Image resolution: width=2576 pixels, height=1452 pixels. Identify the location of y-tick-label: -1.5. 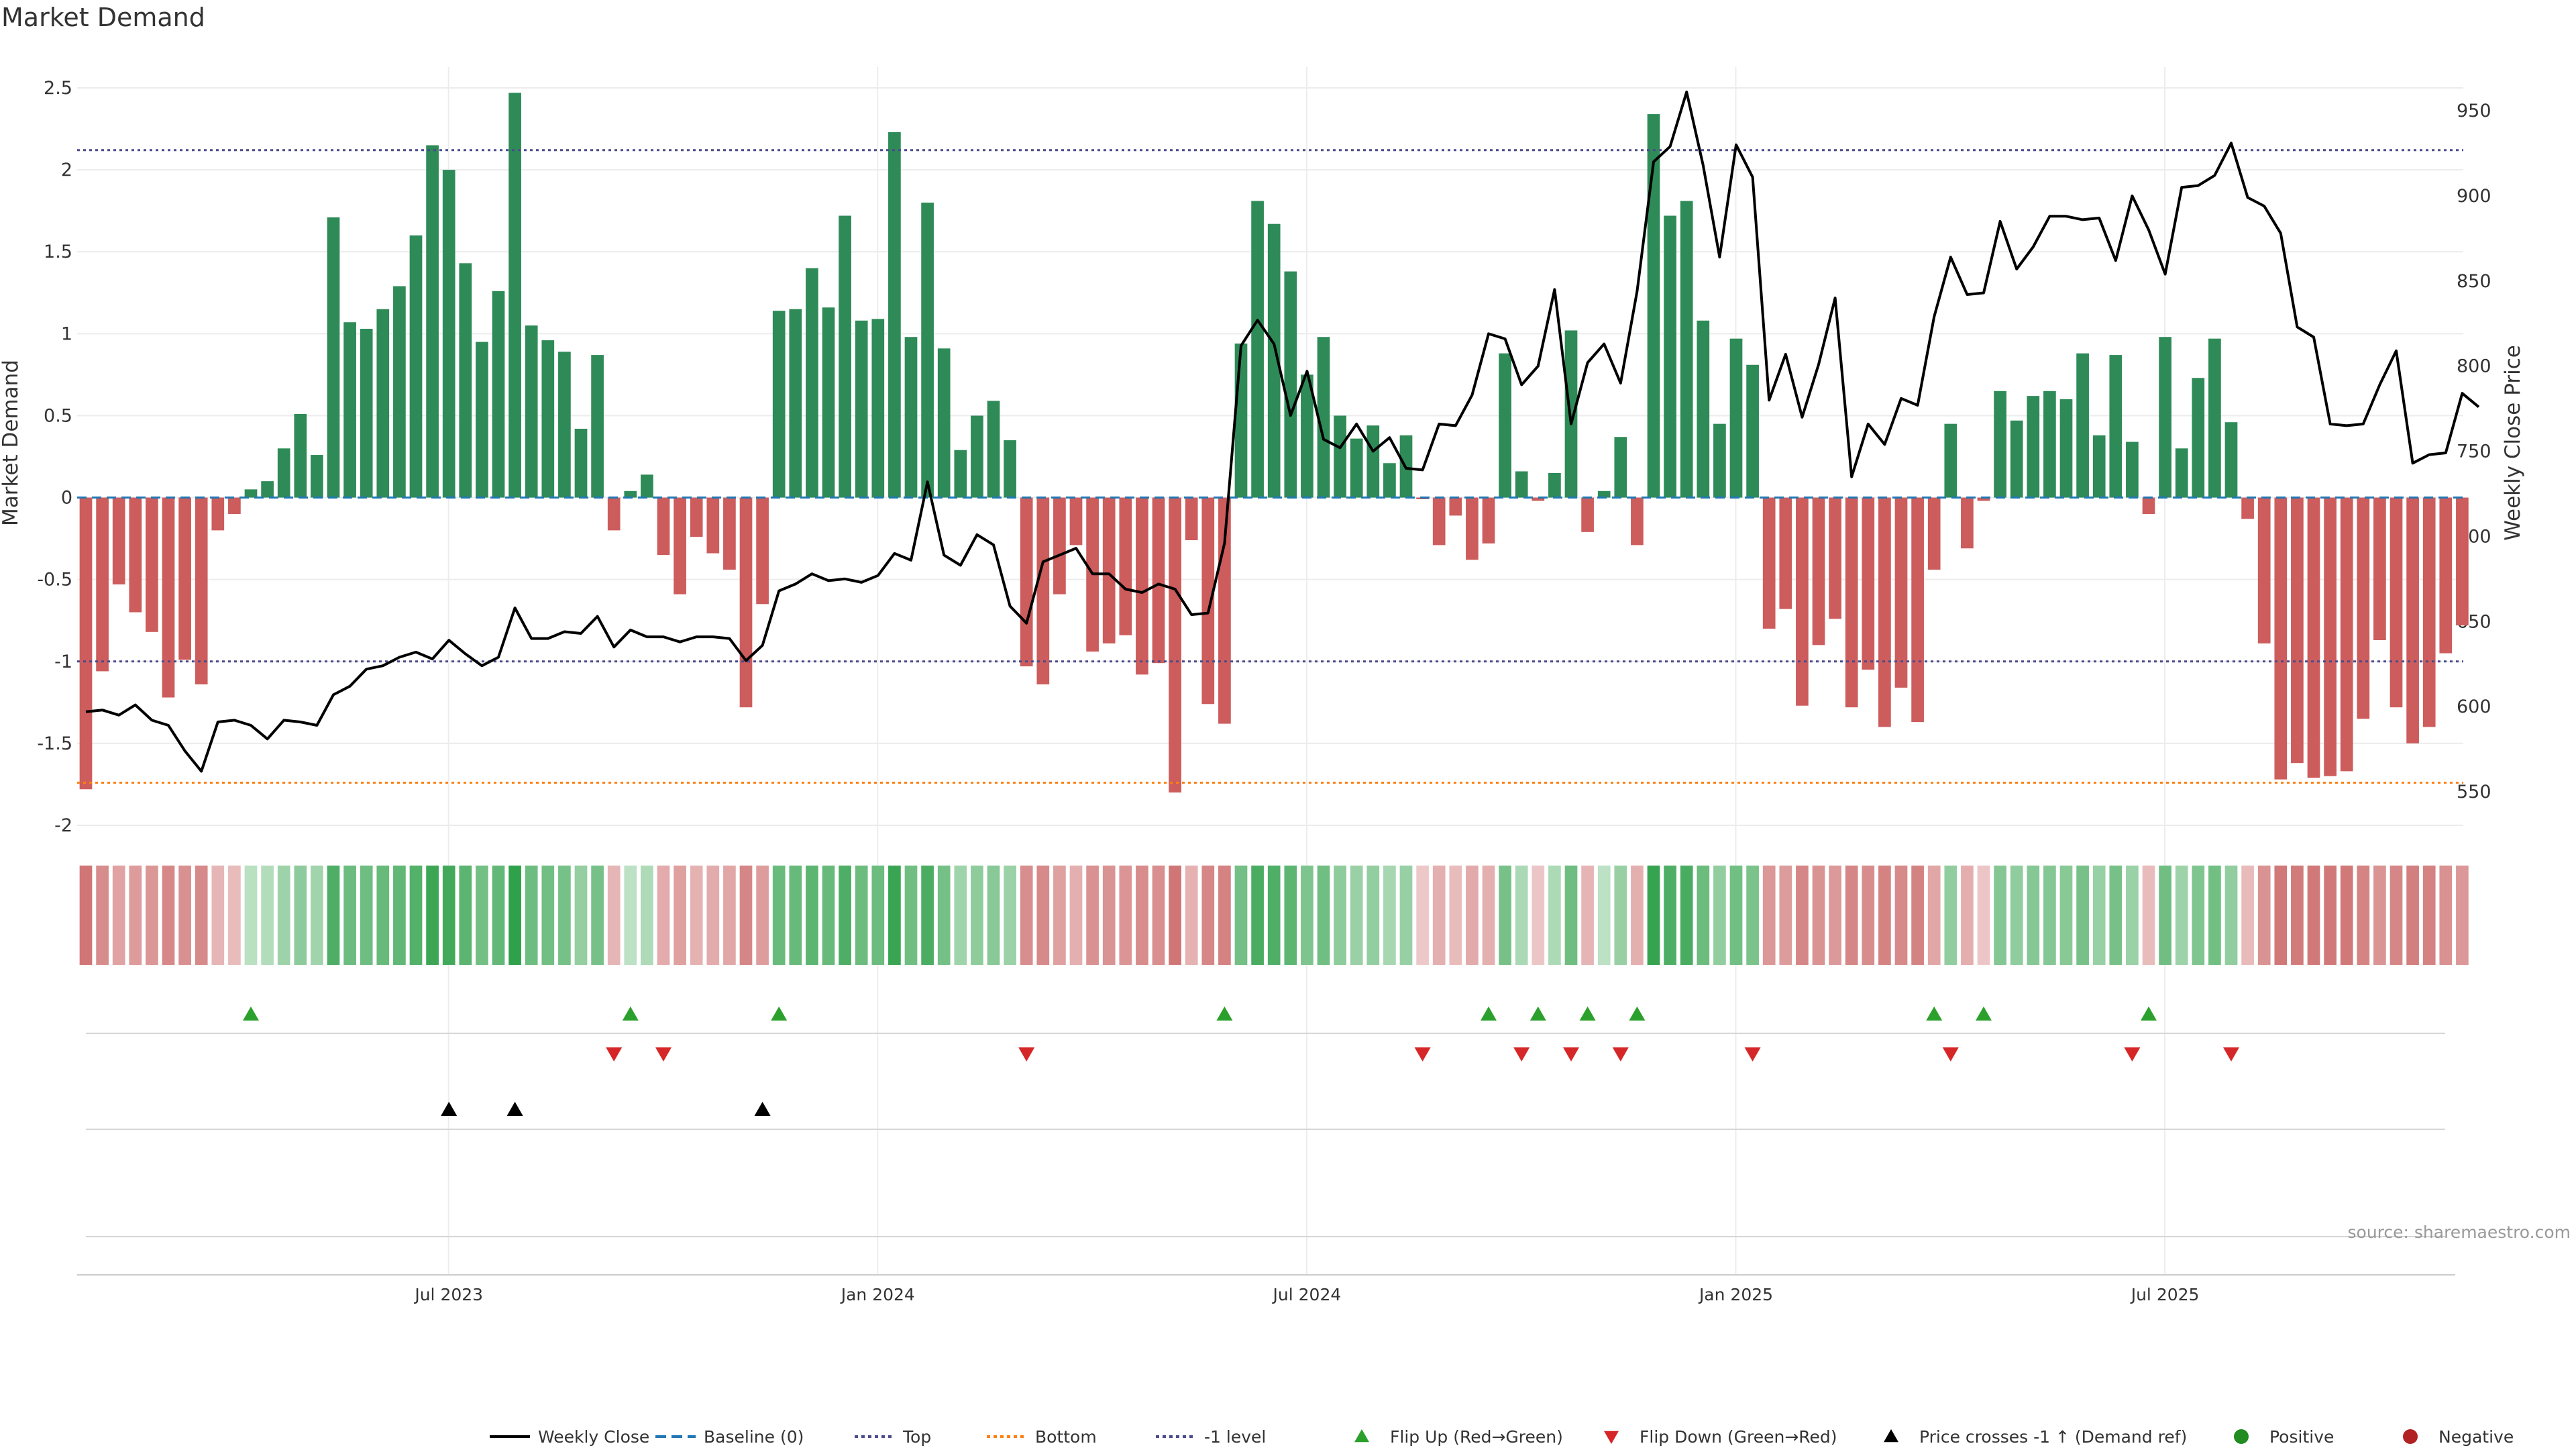
(54, 744).